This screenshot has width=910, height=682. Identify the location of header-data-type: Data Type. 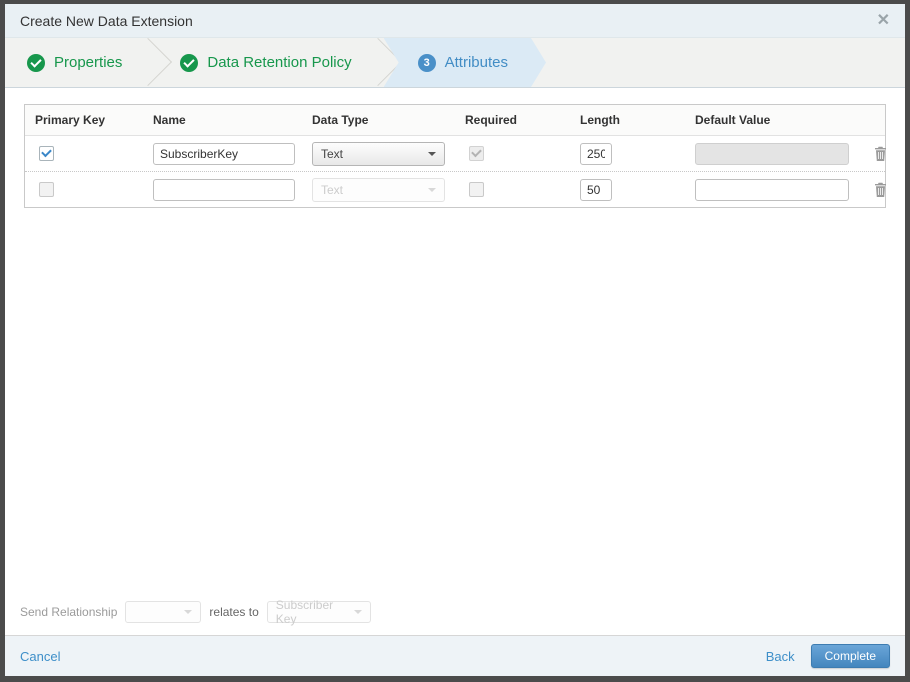
(340, 120).